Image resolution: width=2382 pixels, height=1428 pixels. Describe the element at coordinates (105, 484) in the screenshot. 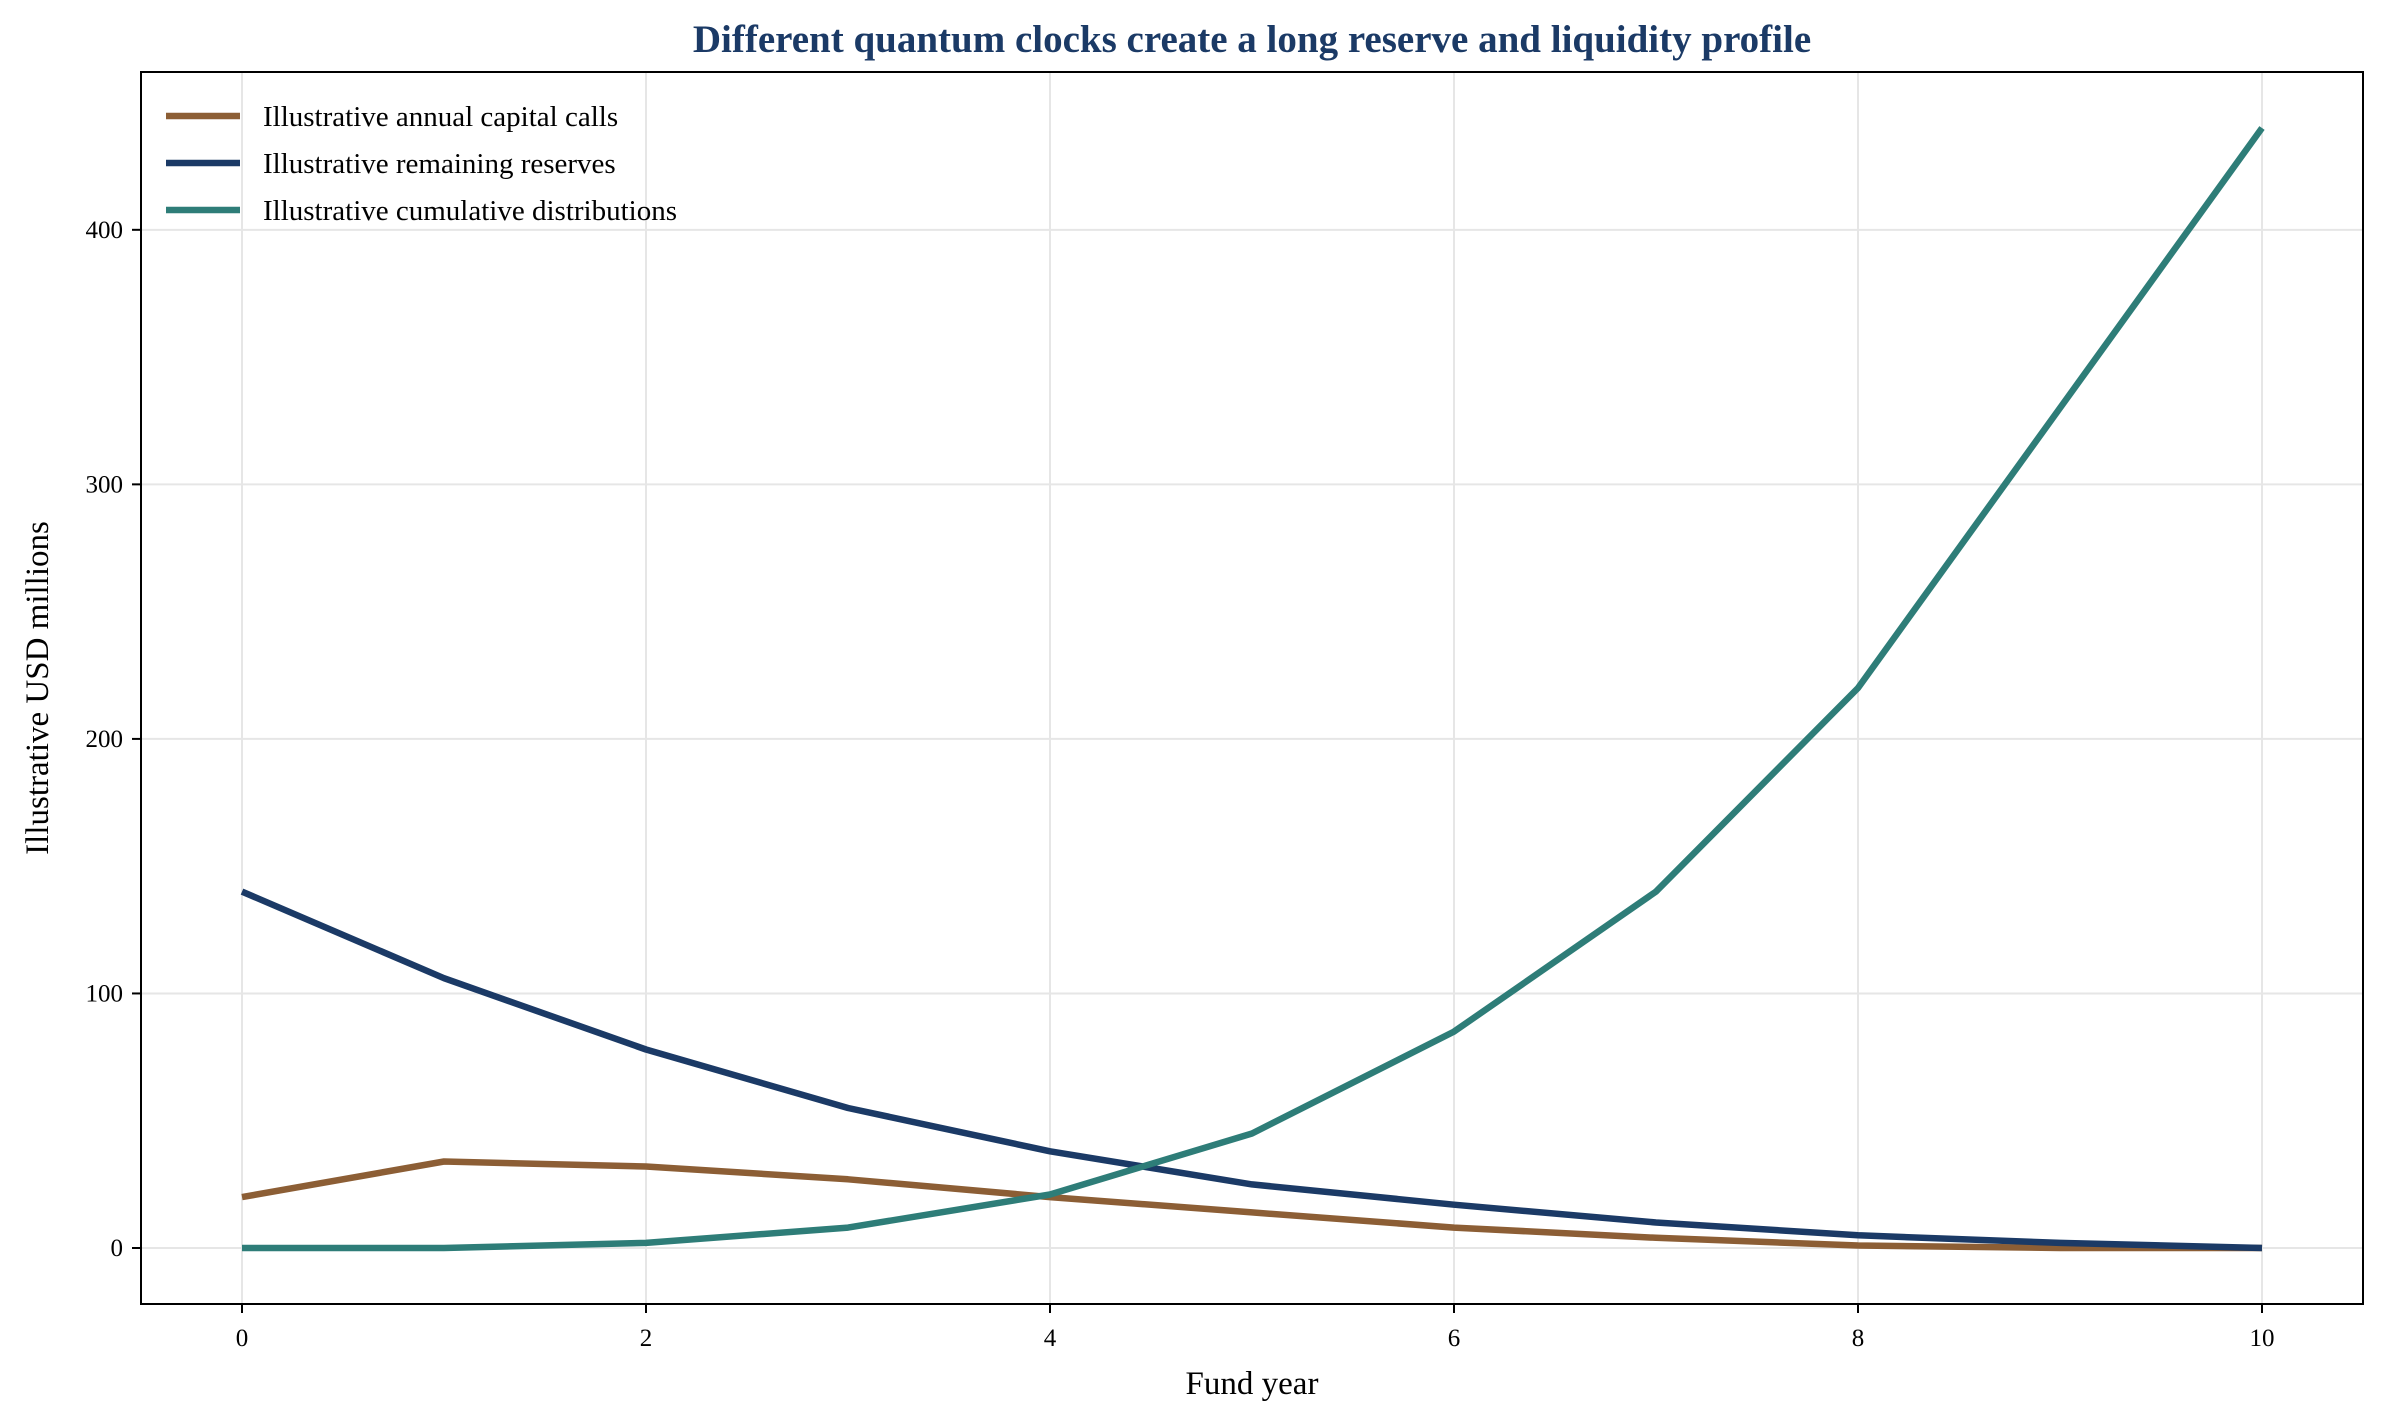

I see `y-tick-label: 300` at that location.